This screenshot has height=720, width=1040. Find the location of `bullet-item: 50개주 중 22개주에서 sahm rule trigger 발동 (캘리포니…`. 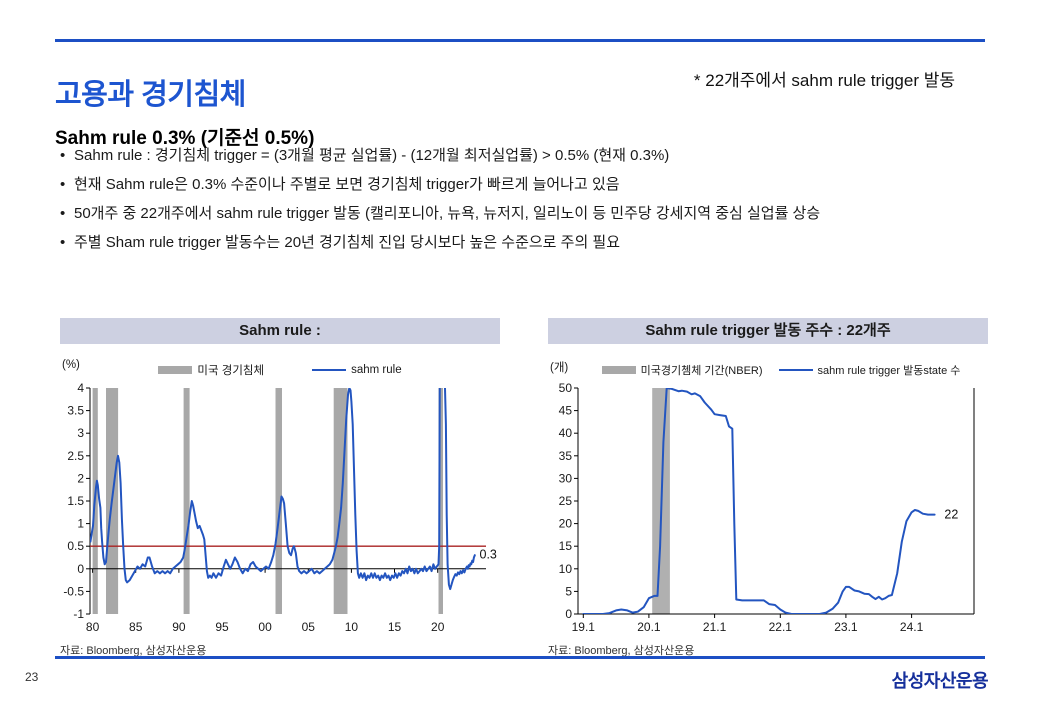

bullet-item: 50개주 중 22개주에서 sahm rule trigger 발동 (캘리포니… is located at coordinates (525, 213).